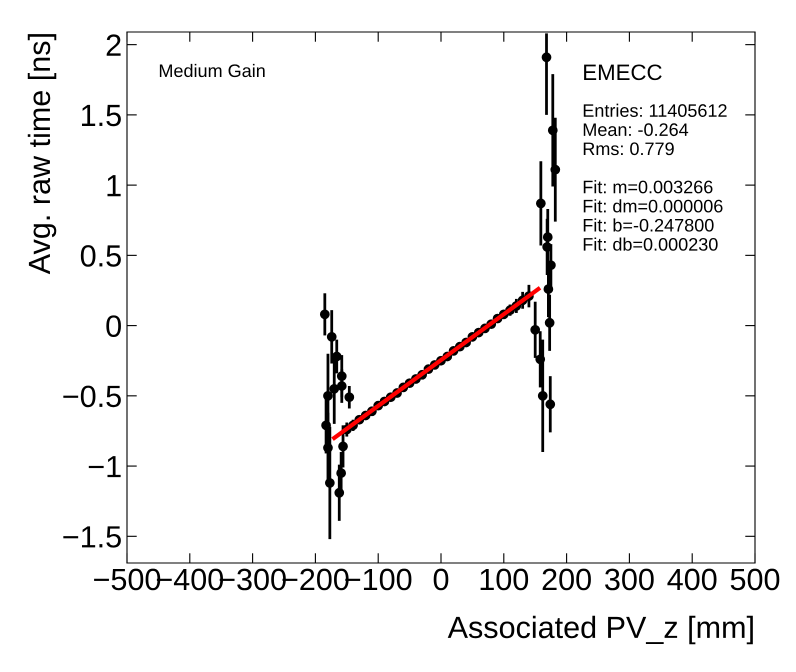 Image resolution: width=796 pixels, height=672 pixels. Describe the element at coordinates (623, 72) in the screenshot. I see `annotation: EMECC` at that location.